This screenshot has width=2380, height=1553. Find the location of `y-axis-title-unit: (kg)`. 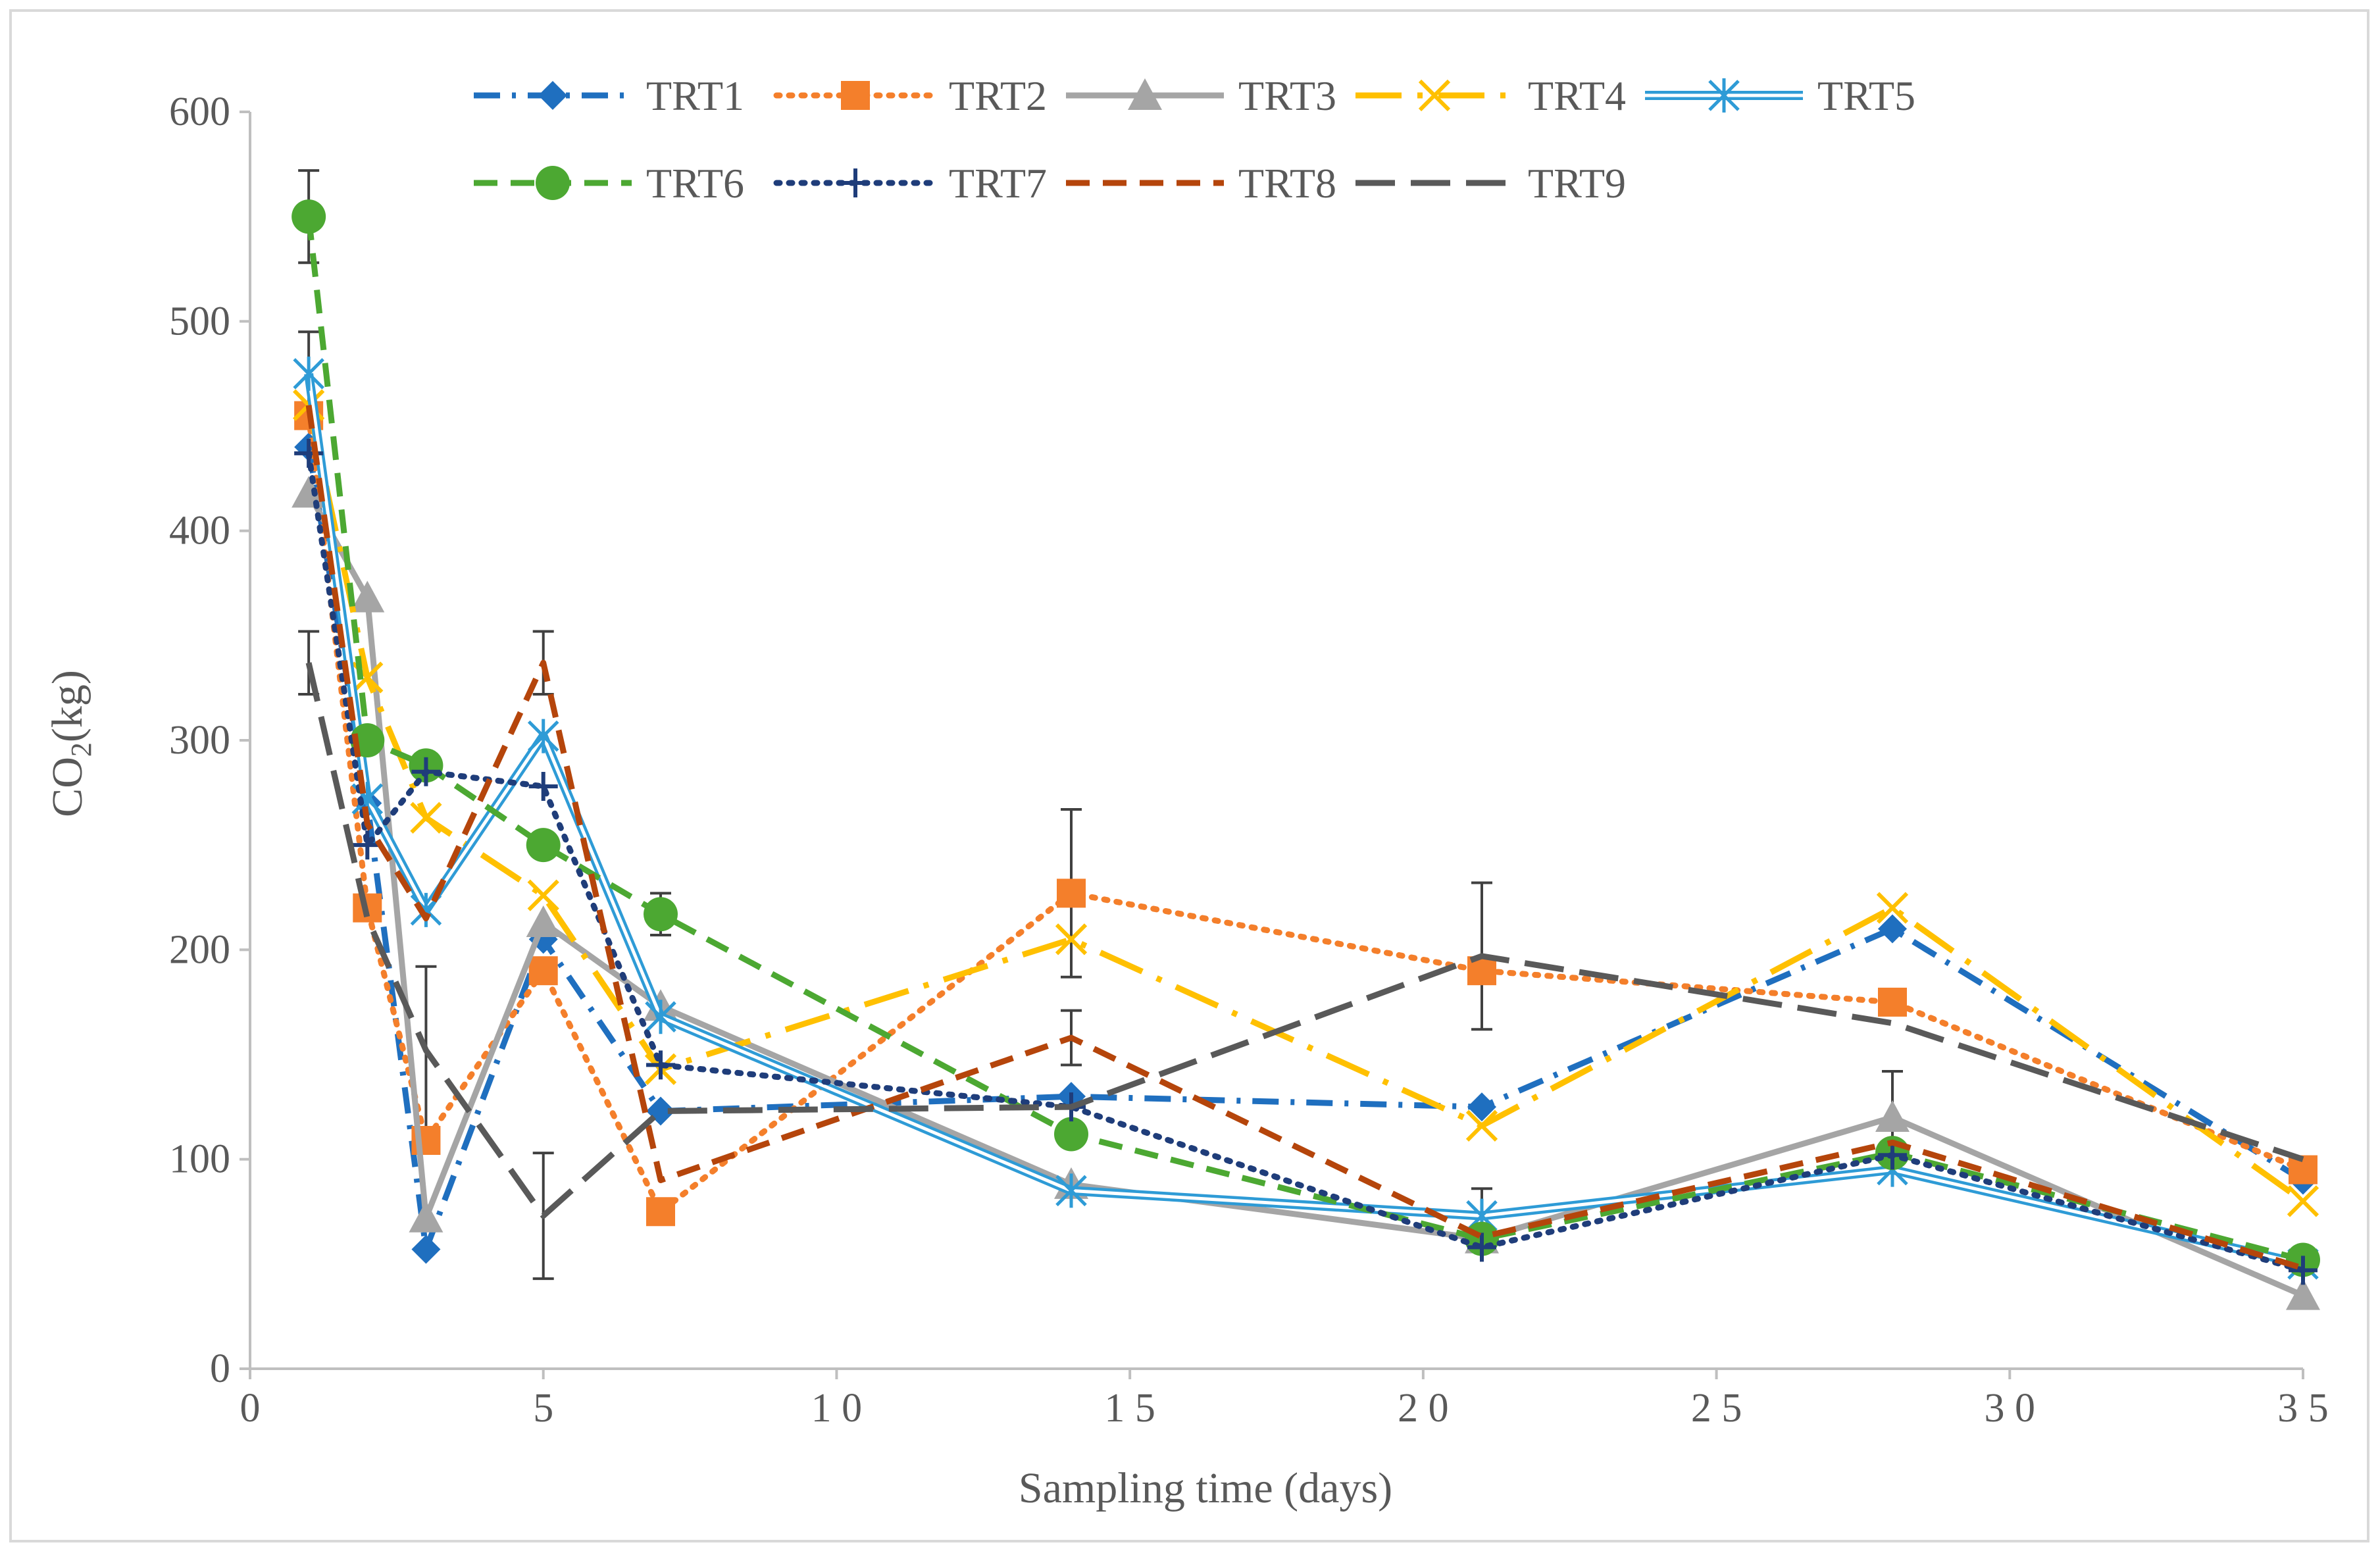

y-axis-title-unit: (kg) is located at coordinates (67, 706).